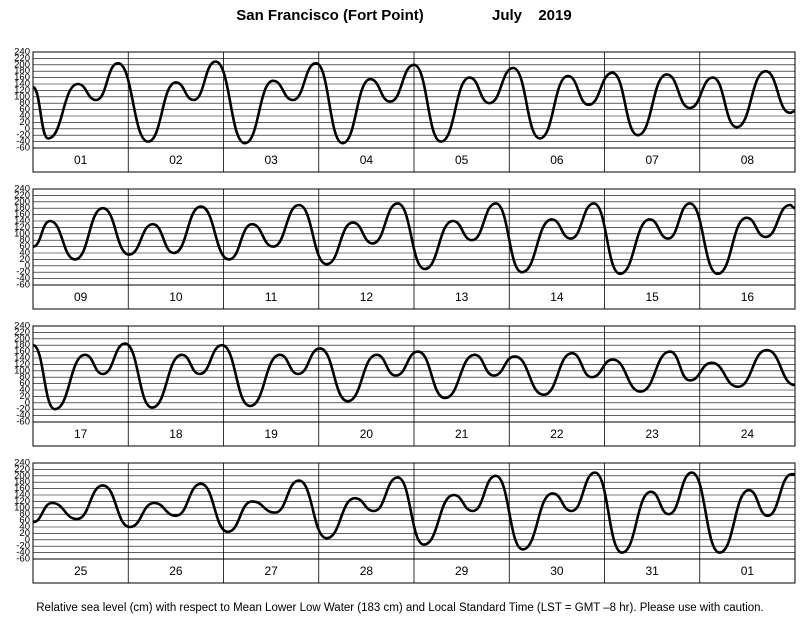 The image size is (800, 618). I want to click on day-label: 18, so click(176, 434).